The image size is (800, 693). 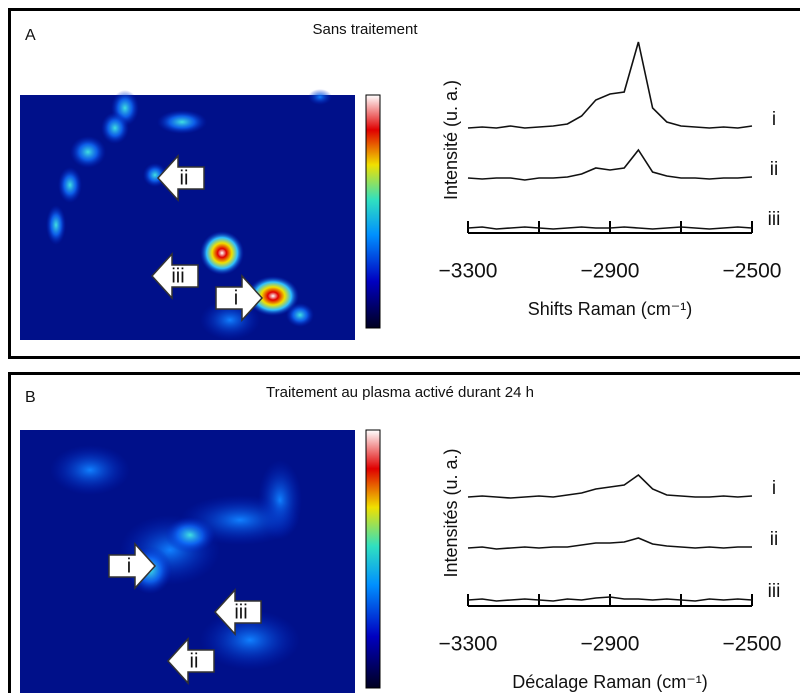 I want to click on y-axis-label: Intensités (u. a.), so click(x=451, y=512).